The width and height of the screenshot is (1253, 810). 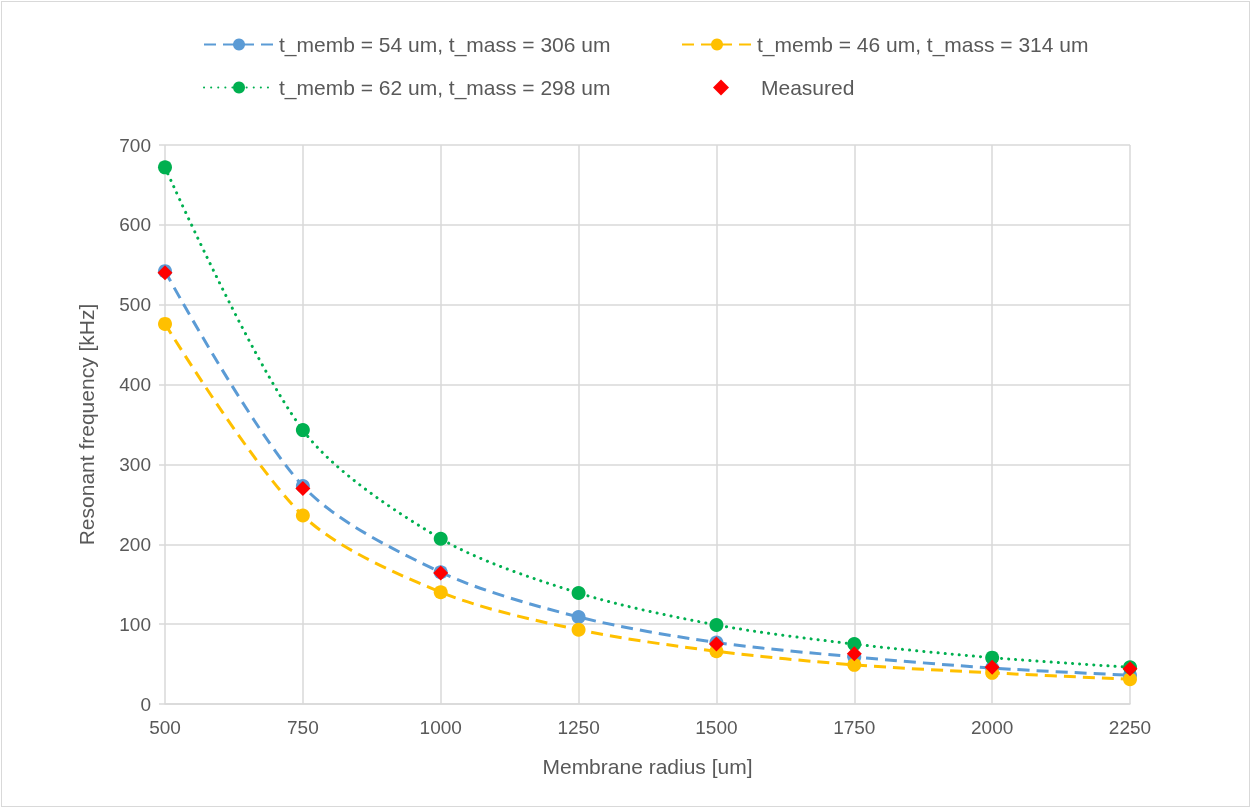 What do you see at coordinates (440, 727) in the screenshot?
I see `x-tick-label: 1000` at bounding box center [440, 727].